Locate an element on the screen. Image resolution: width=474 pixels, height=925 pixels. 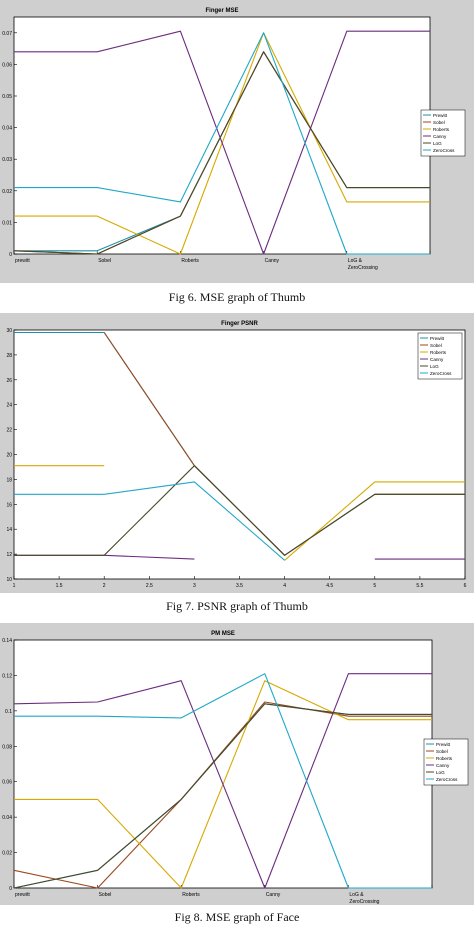
chart1-y-tick-label: 14 is located at coordinates (9, 530).